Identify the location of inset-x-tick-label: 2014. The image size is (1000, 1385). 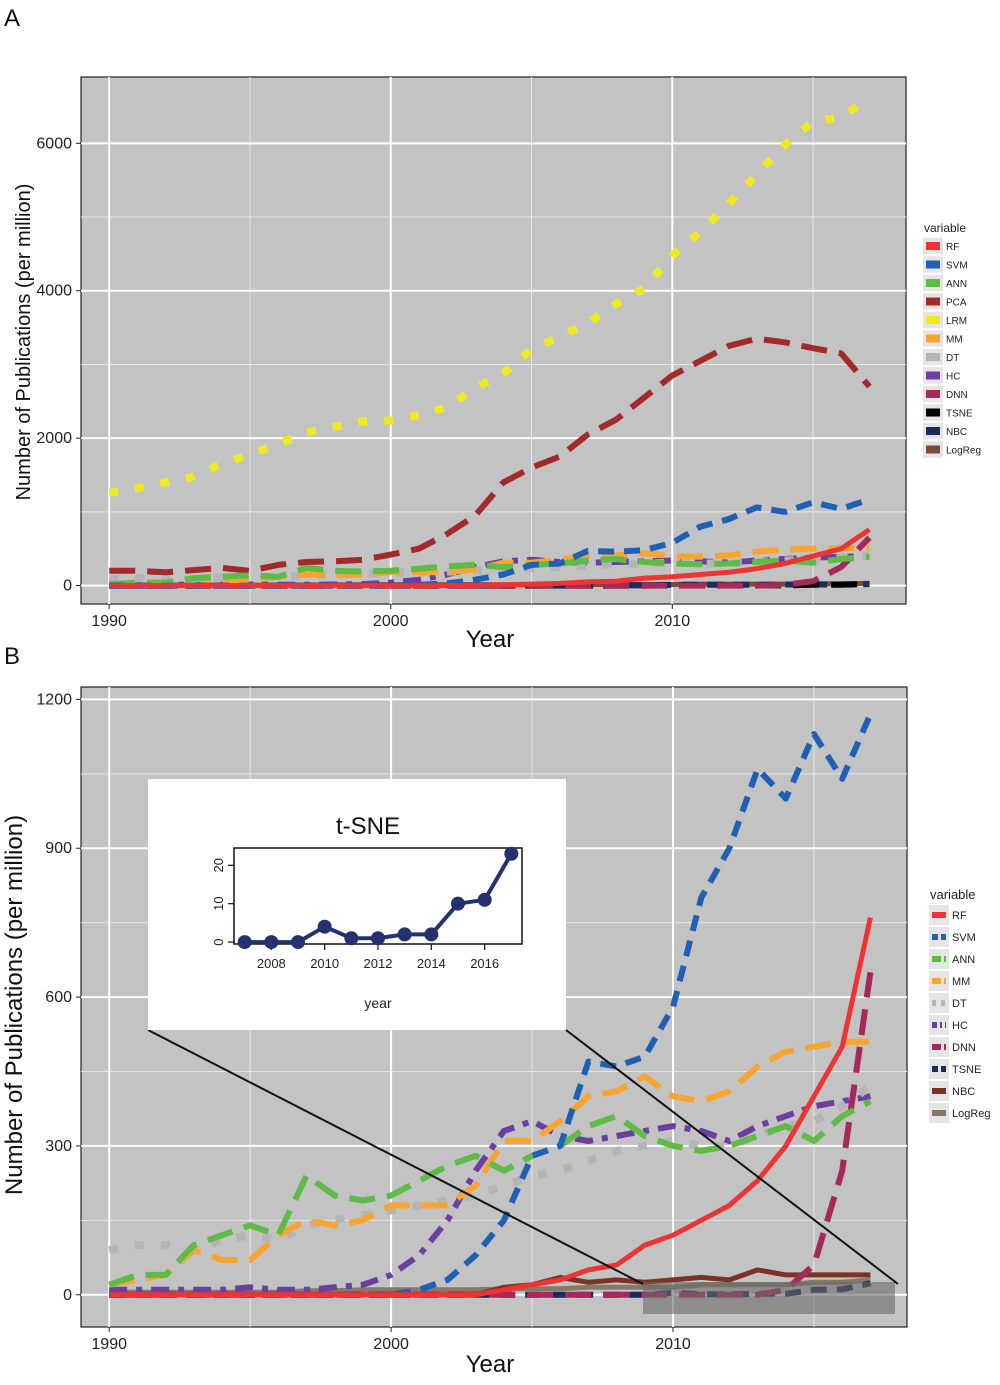
(431, 963).